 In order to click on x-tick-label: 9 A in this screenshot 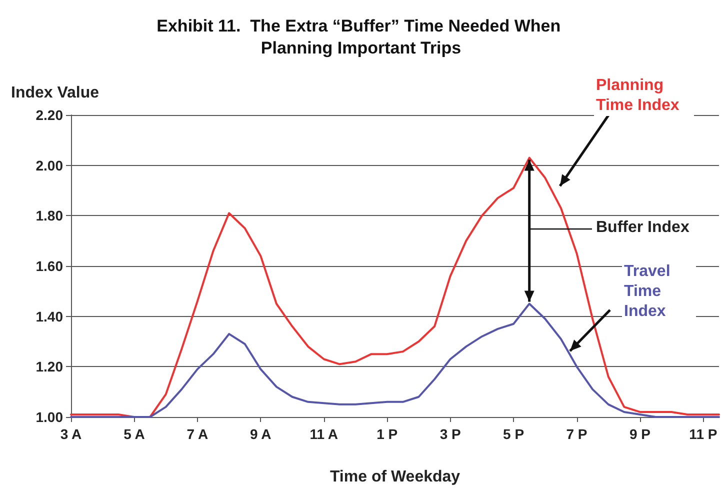, I will do `click(261, 434)`.